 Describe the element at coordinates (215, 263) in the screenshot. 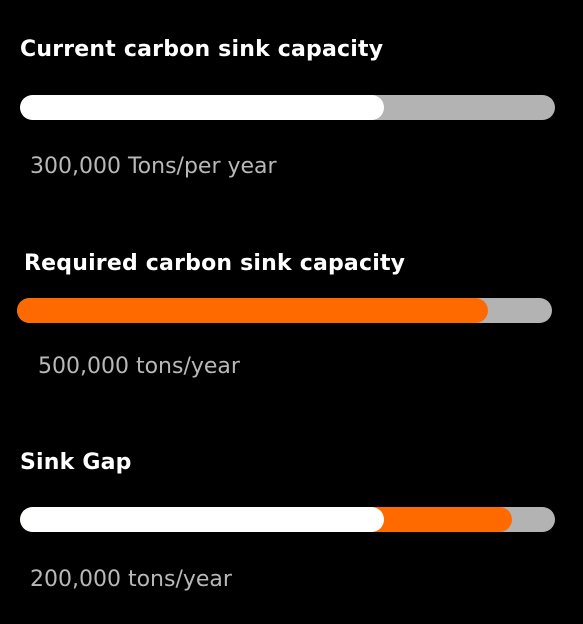

I see `required-capacity-label: Required carbon sink capacity` at that location.